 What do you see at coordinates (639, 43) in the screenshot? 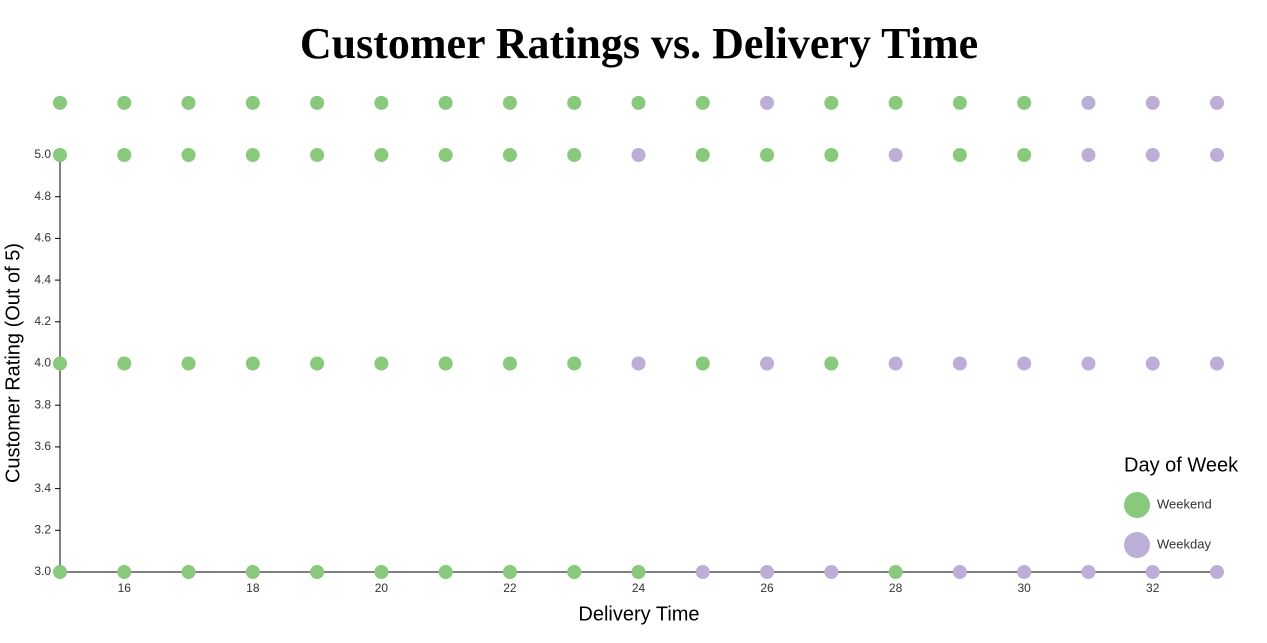
I see `chart-title: Customer Ratings vs. Delivery Time` at bounding box center [639, 43].